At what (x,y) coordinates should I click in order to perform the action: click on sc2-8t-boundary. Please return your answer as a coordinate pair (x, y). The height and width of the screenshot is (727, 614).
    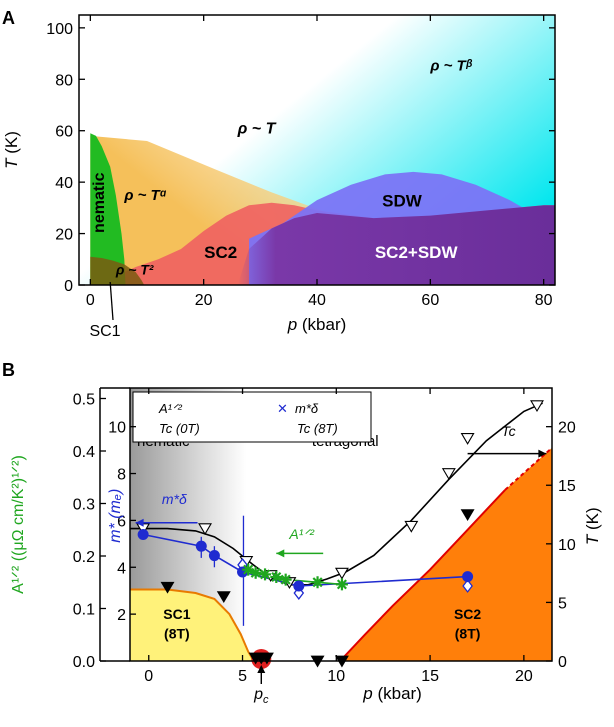
    Looking at the image, I should click on (422, 575).